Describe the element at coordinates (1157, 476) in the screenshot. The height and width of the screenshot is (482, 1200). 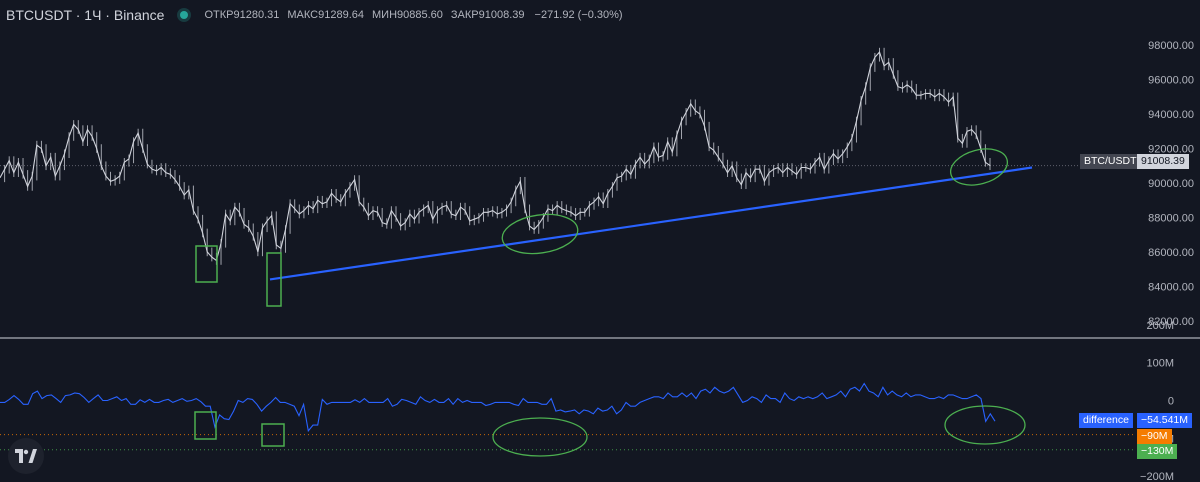
I see `indicator-axis-tick-label: −200M` at that location.